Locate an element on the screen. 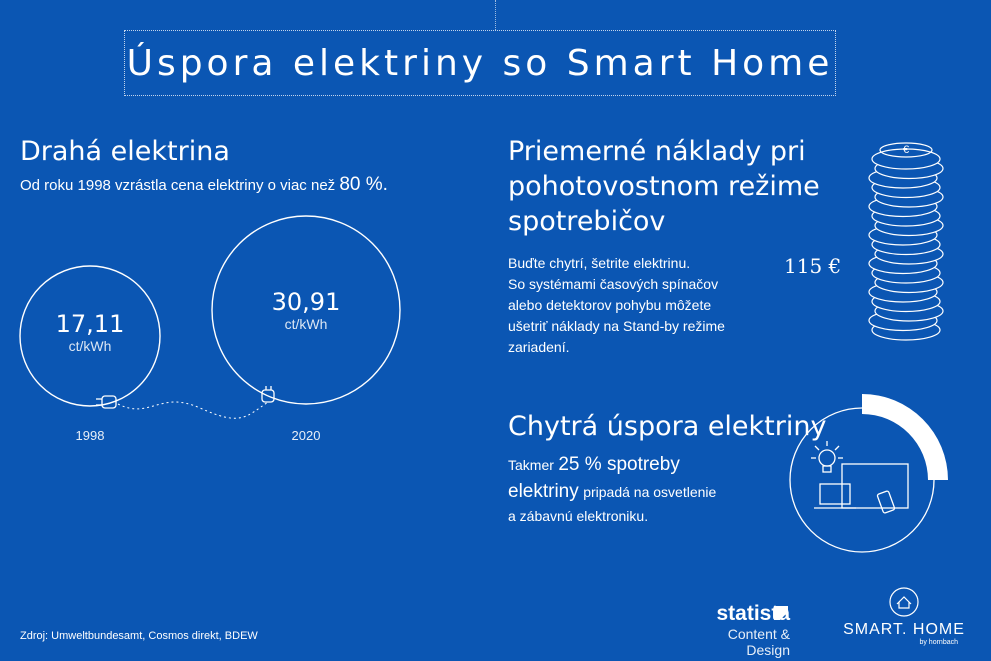 The width and height of the screenshot is (991, 661). euro-icon: € is located at coordinates (906, 150).